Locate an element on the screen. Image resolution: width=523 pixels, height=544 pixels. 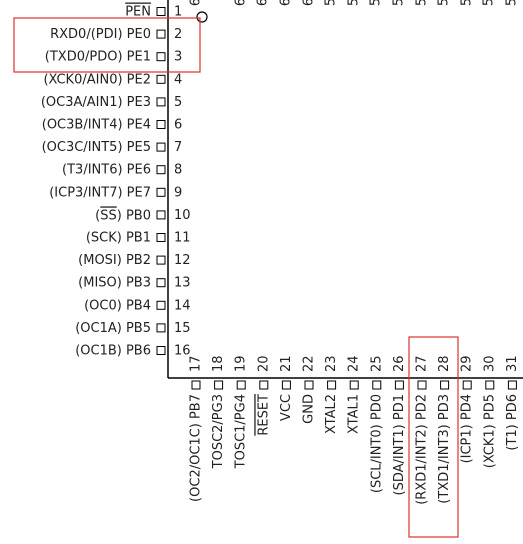
pin-label: (OC0) PB4 is located at coordinates (117, 305).